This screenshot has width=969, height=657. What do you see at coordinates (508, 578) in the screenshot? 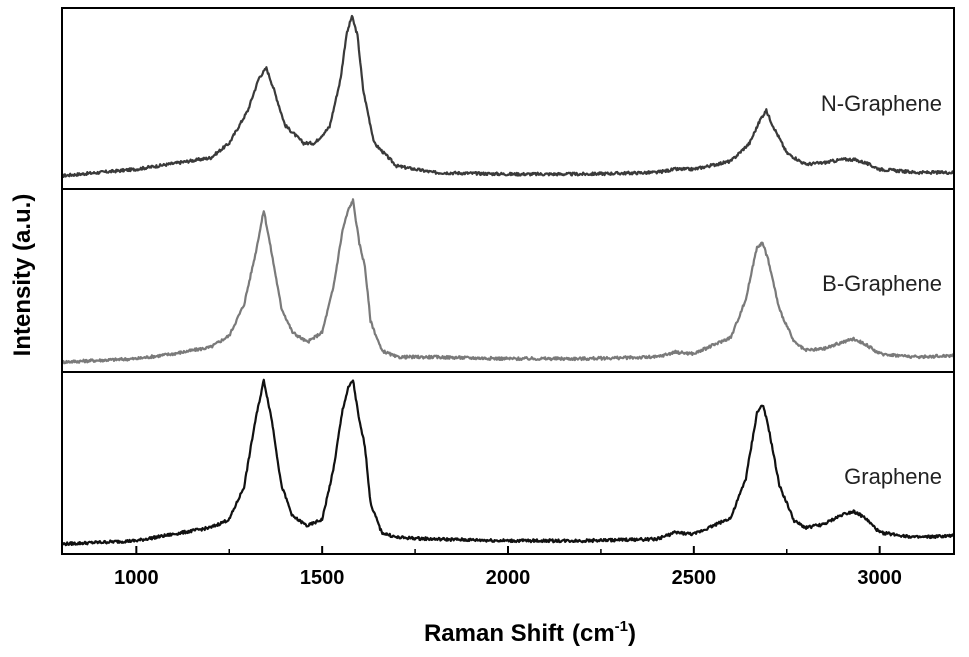
I see `x-tick-label-2000: 2000` at bounding box center [508, 578].